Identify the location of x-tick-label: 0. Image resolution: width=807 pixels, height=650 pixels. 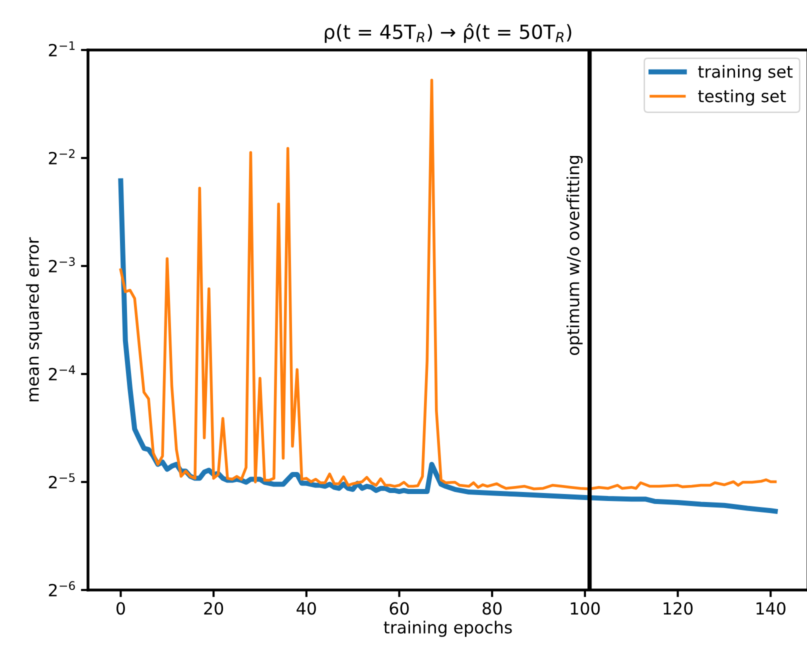
(120, 608).